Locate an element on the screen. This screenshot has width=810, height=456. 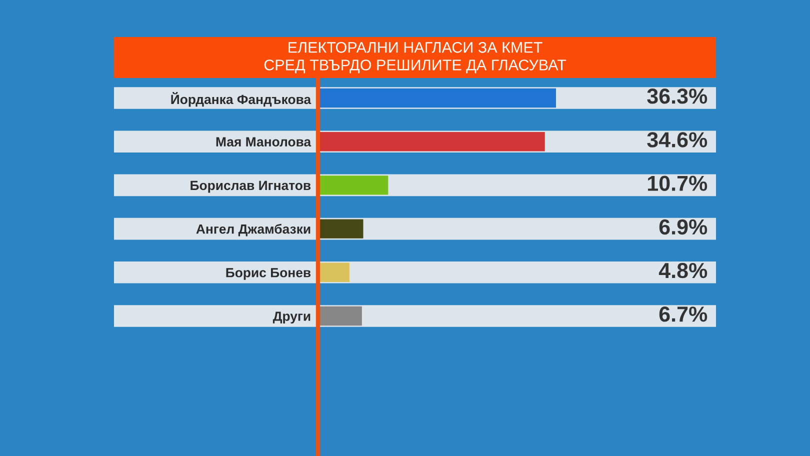
data-label: 34.6% is located at coordinates (677, 140).